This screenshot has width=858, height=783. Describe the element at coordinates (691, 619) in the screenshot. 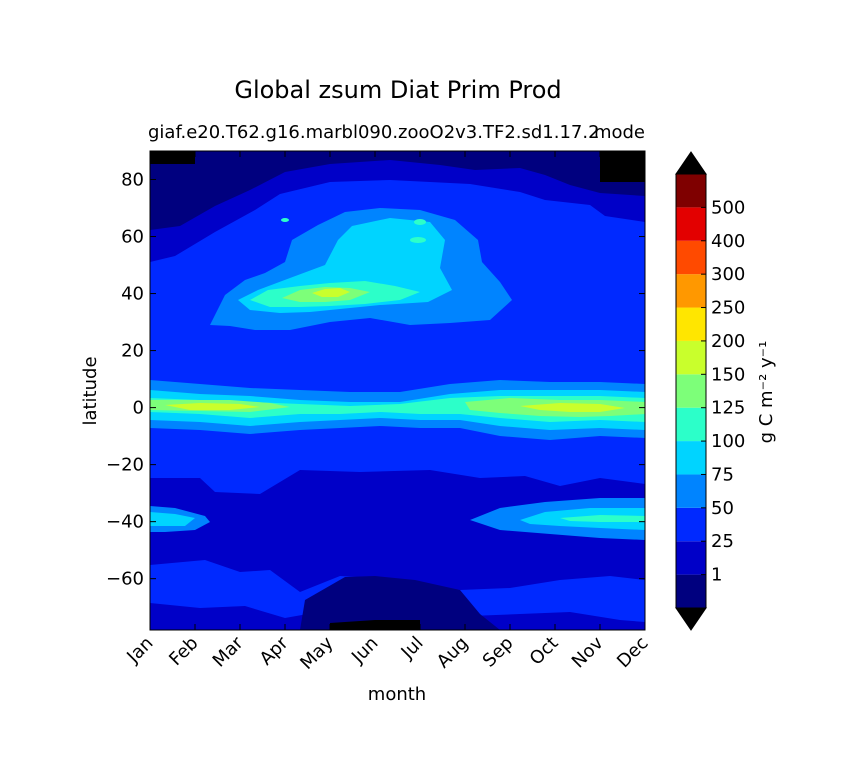

I see `colorbar-under-extension` at that location.